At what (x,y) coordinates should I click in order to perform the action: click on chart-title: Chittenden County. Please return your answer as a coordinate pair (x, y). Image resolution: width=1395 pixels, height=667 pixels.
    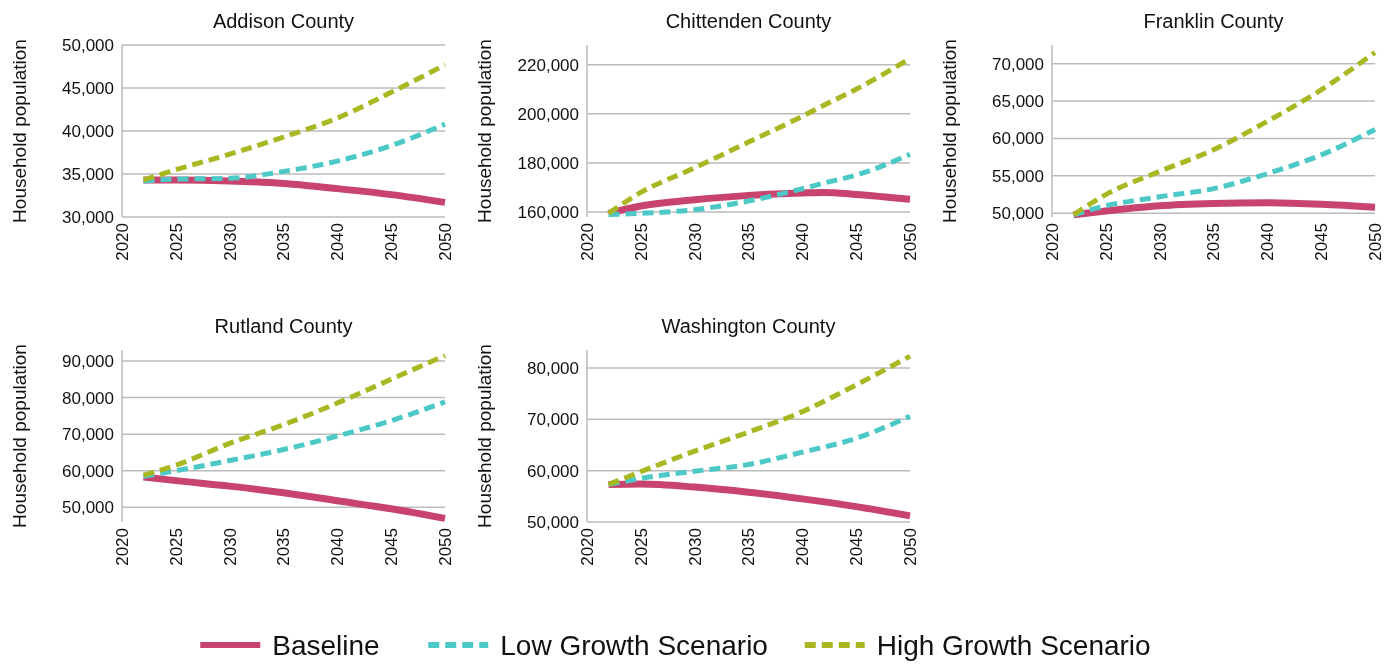
    Looking at the image, I should click on (748, 21).